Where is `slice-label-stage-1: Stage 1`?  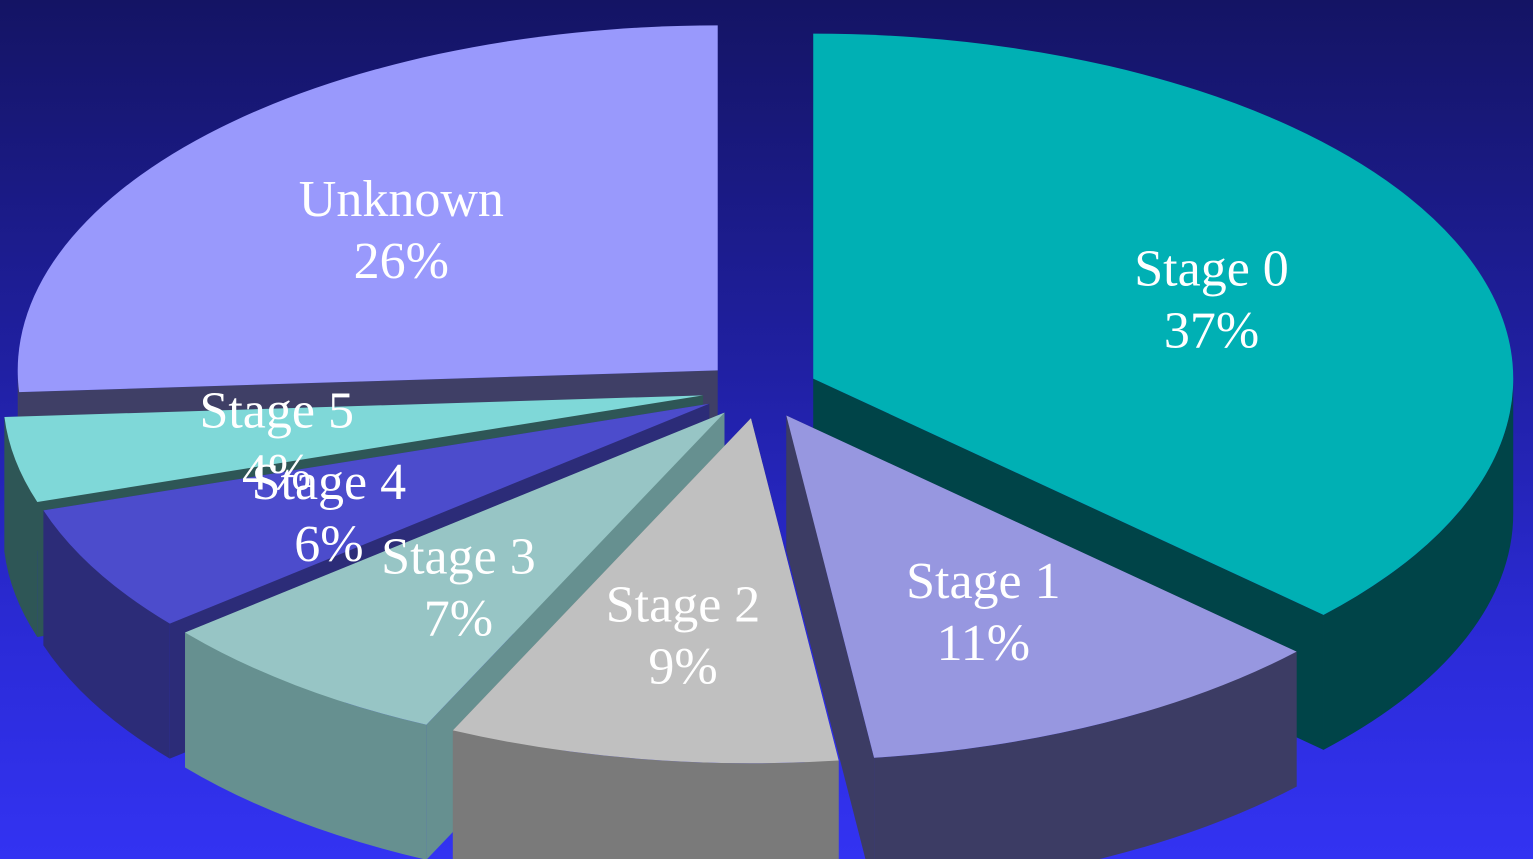
slice-label-stage-1: Stage 1 is located at coordinates (983, 581).